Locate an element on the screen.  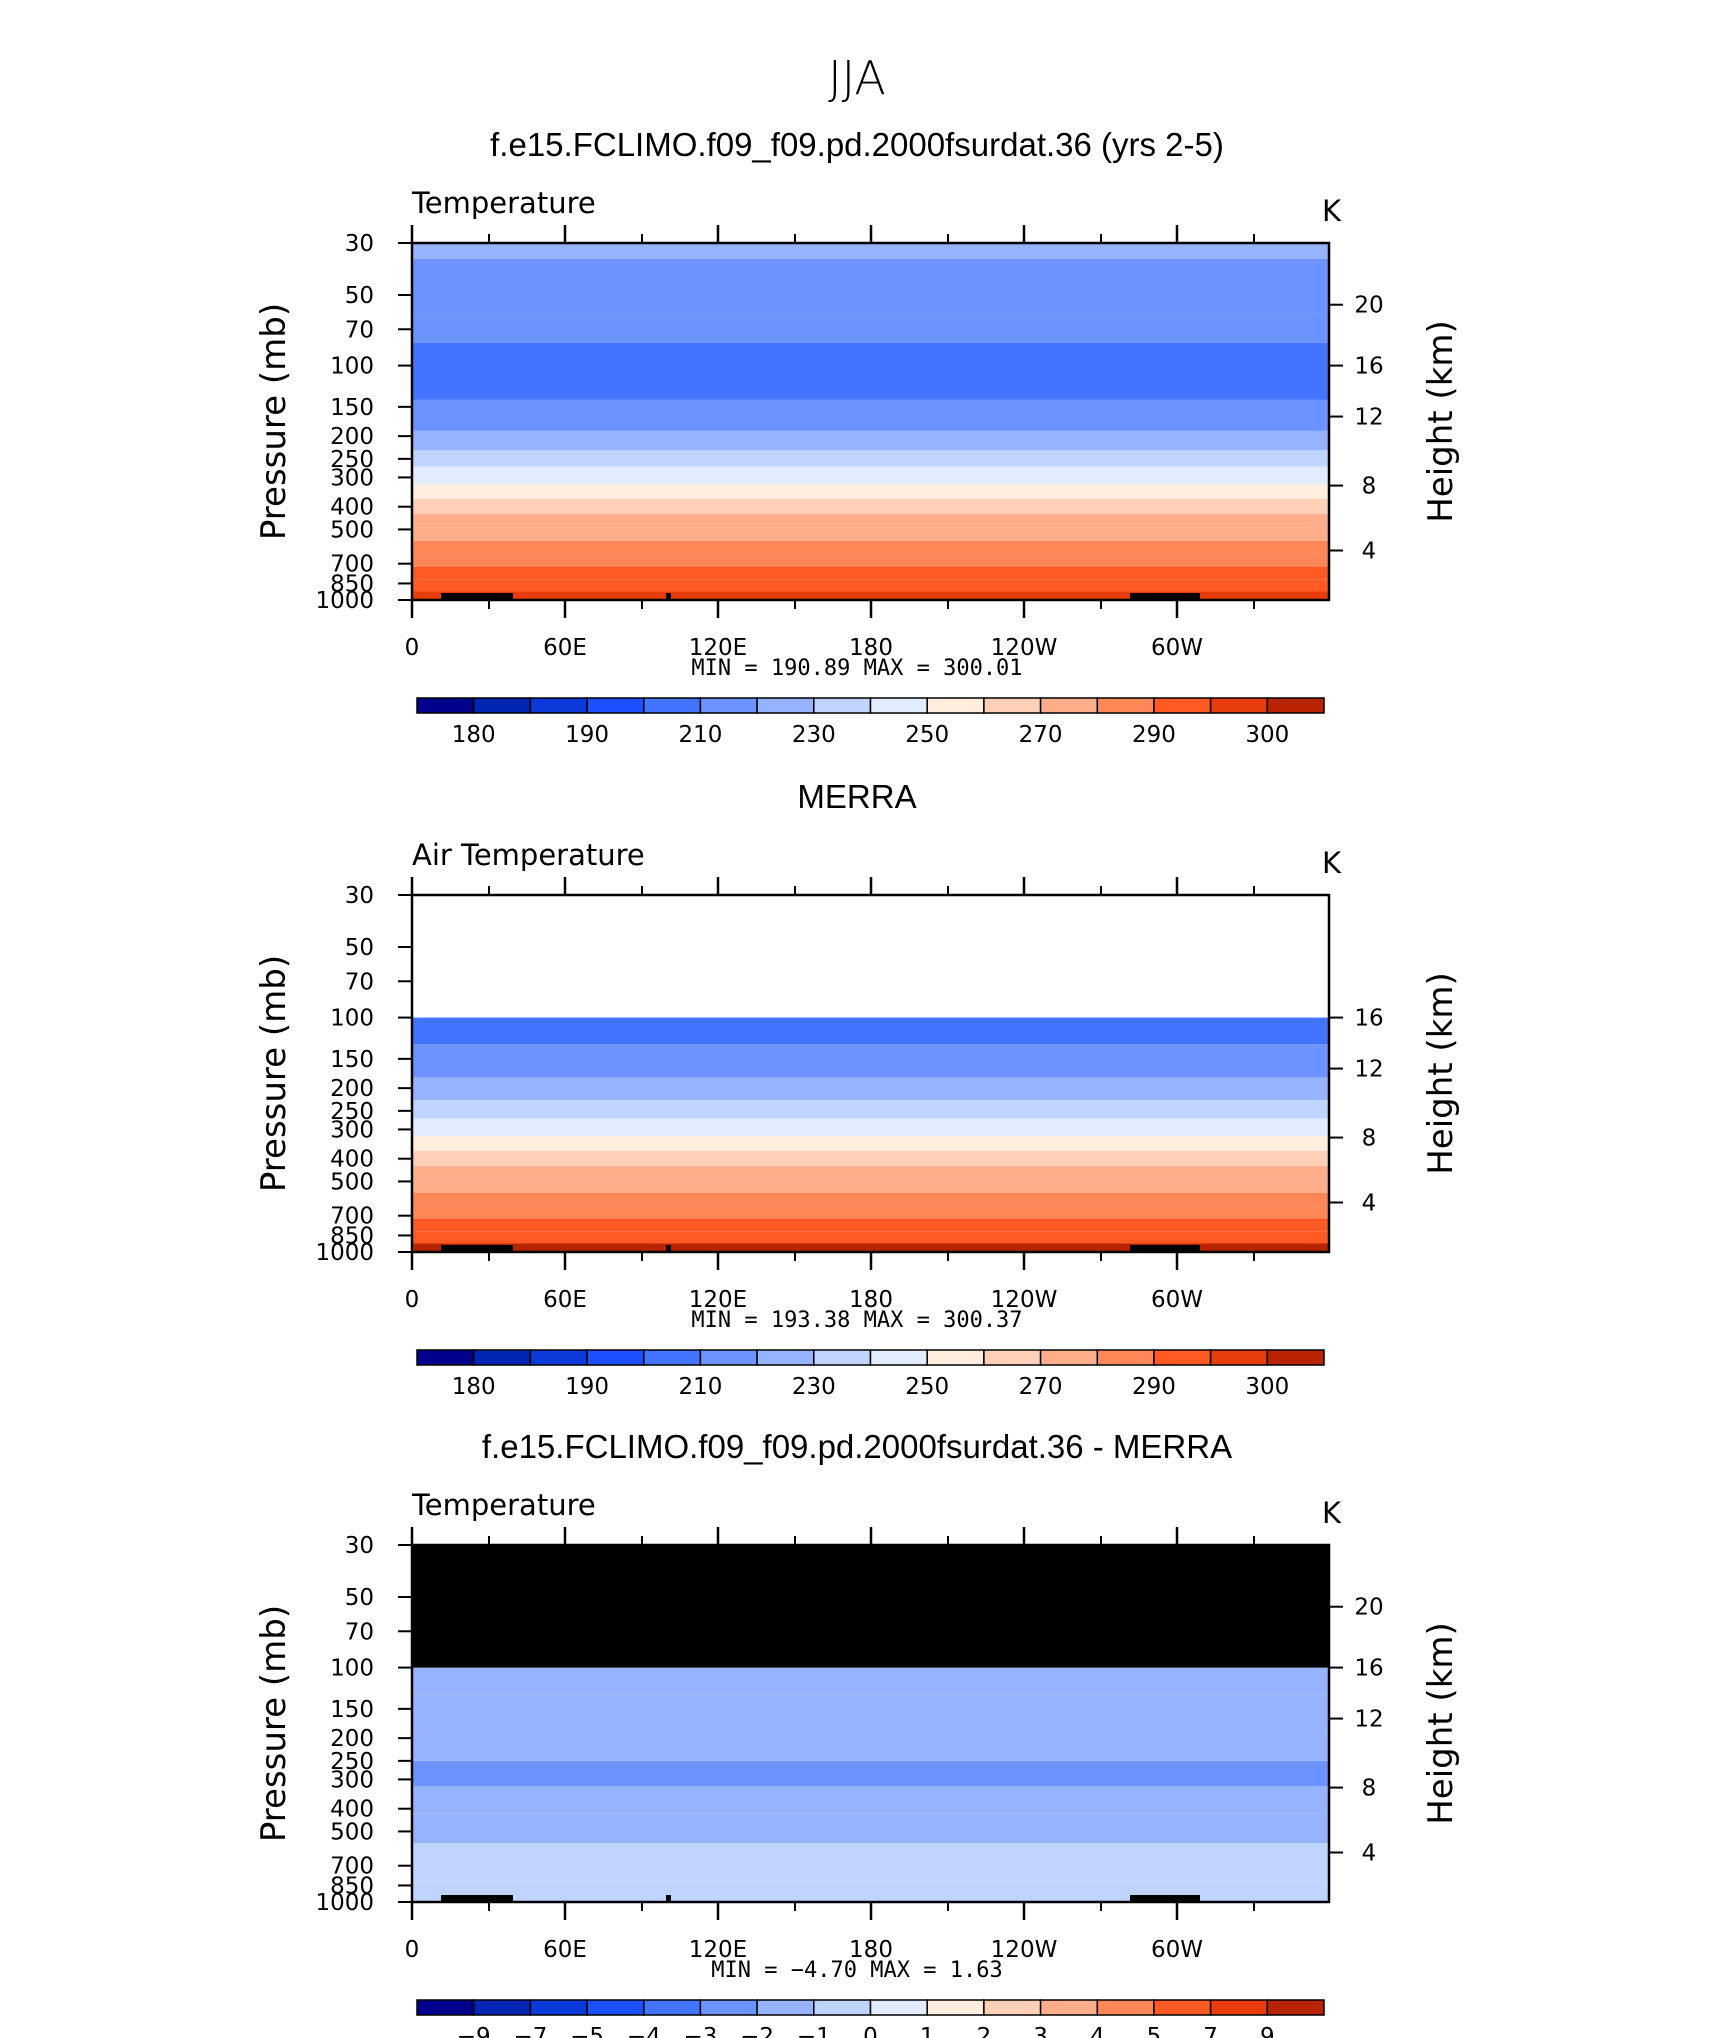
y-tick-label: 70 is located at coordinates (359, 982).